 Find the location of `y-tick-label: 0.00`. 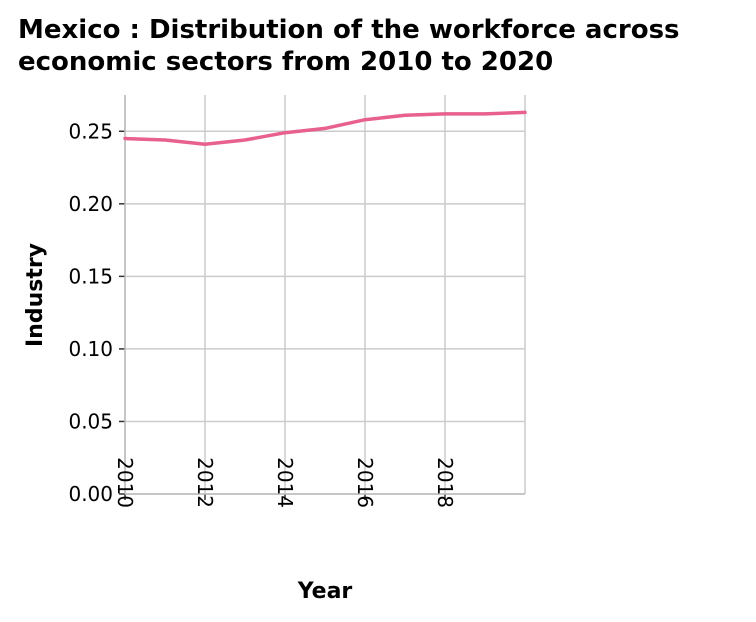

y-tick-label: 0.00 is located at coordinates (90, 494).